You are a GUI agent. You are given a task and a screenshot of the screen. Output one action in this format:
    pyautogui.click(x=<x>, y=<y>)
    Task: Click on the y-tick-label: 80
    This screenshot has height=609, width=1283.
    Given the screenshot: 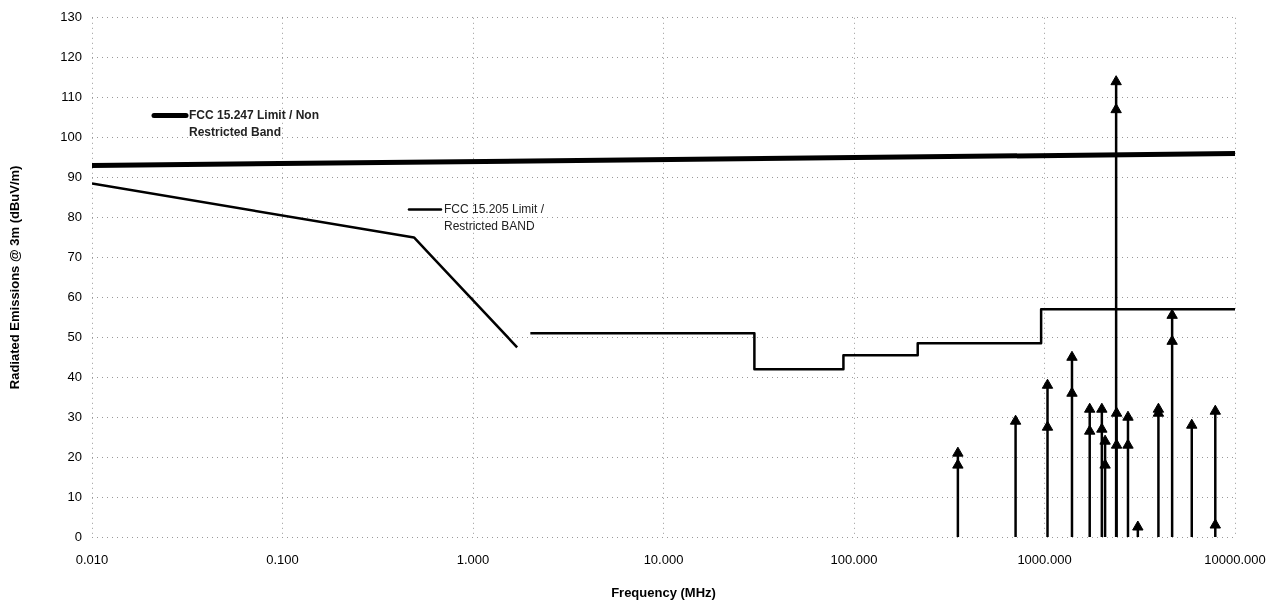 What is the action you would take?
    pyautogui.click(x=74, y=217)
    